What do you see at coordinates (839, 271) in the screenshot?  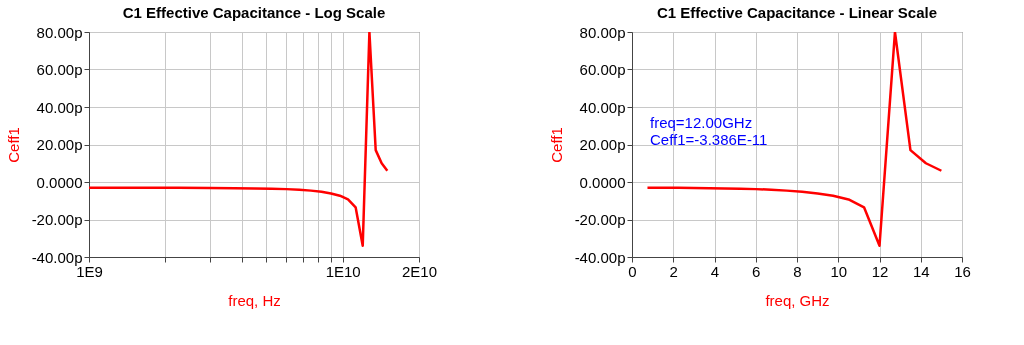 I see `x-tick-label: 10` at bounding box center [839, 271].